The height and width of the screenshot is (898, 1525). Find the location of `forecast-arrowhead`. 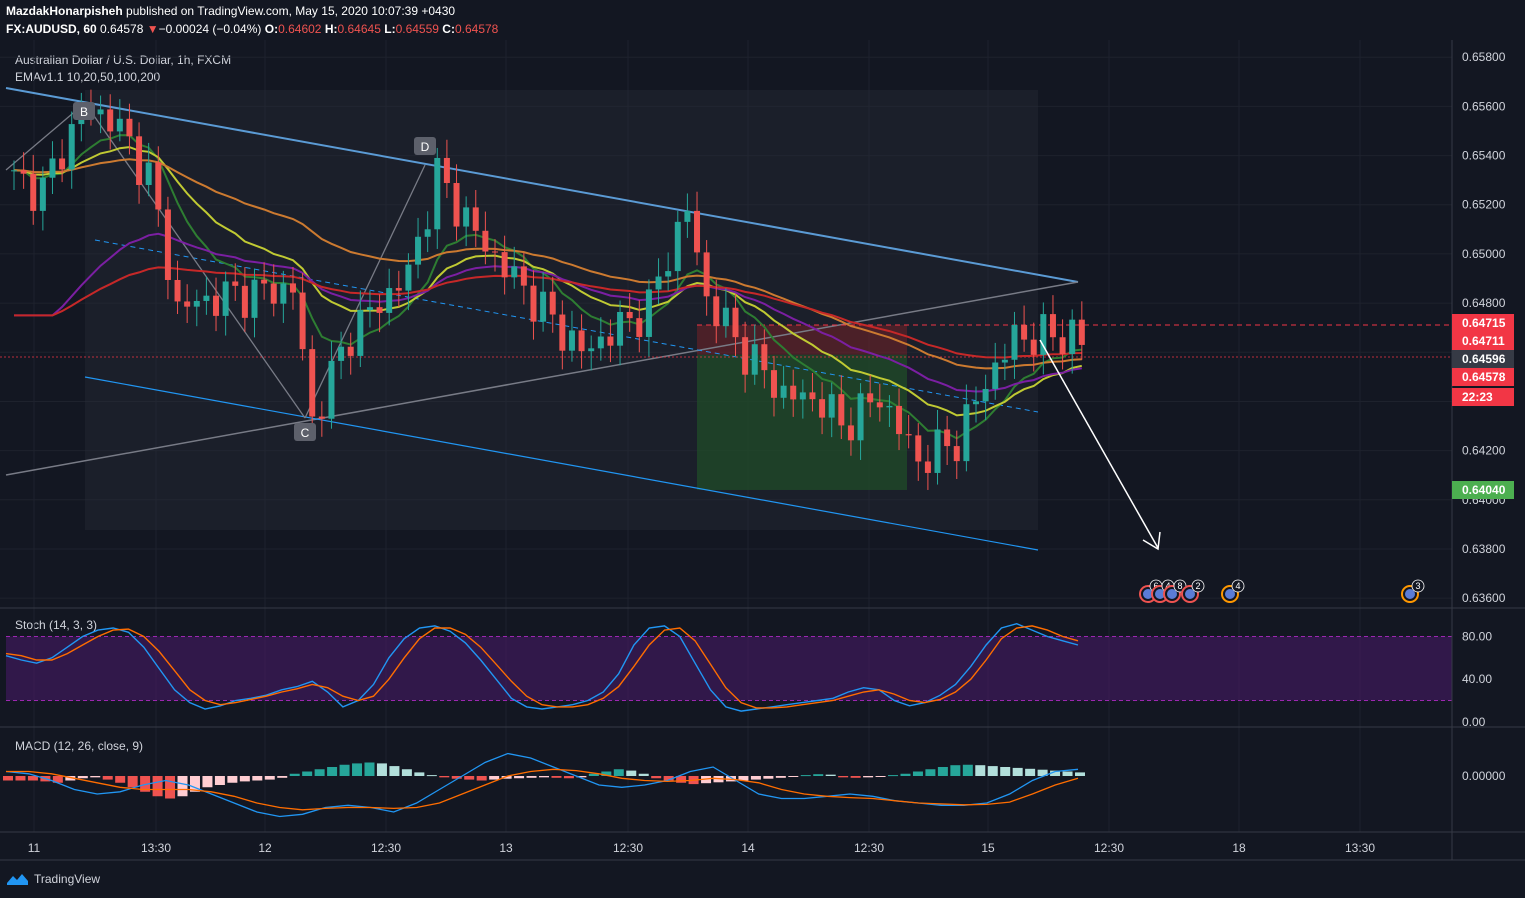

forecast-arrowhead is located at coordinates (1151, 541).